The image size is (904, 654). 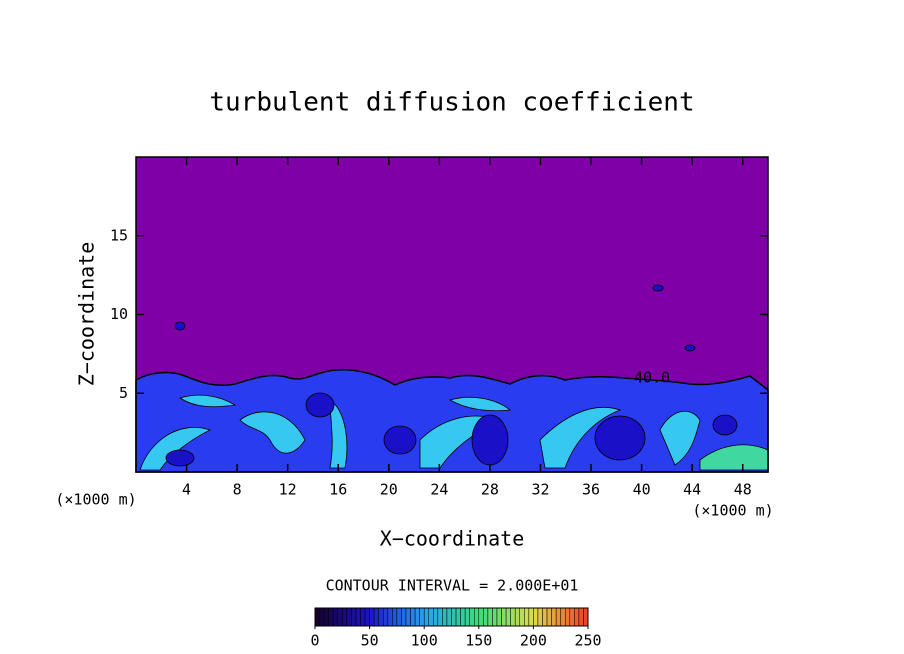 I want to click on contour-label: 40.0, so click(x=652, y=378).